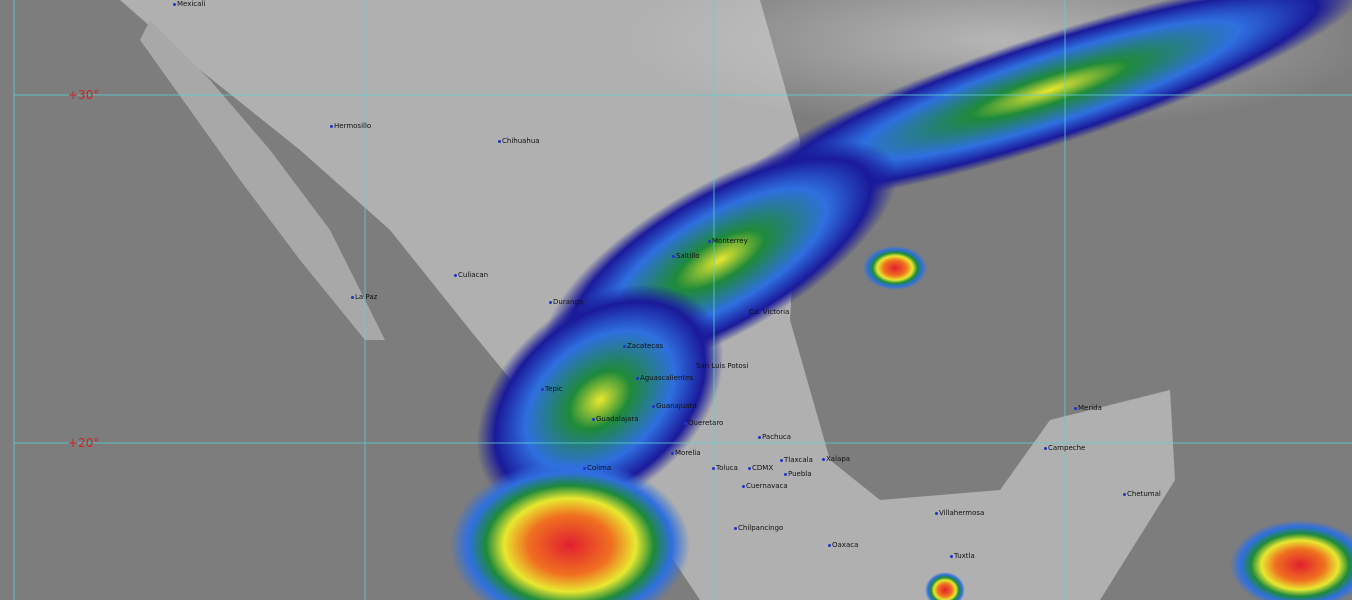 This screenshot has width=1352, height=600. Describe the element at coordinates (471, 275) in the screenshot. I see `city-label: Culiacan` at that location.